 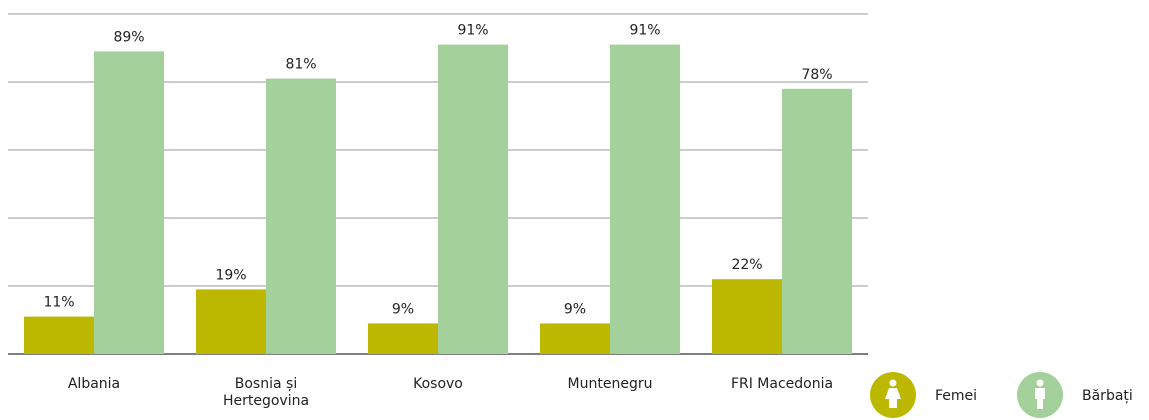 What do you see at coordinates (1075, 395) in the screenshot?
I see `legend-item: Bărbați` at bounding box center [1075, 395].